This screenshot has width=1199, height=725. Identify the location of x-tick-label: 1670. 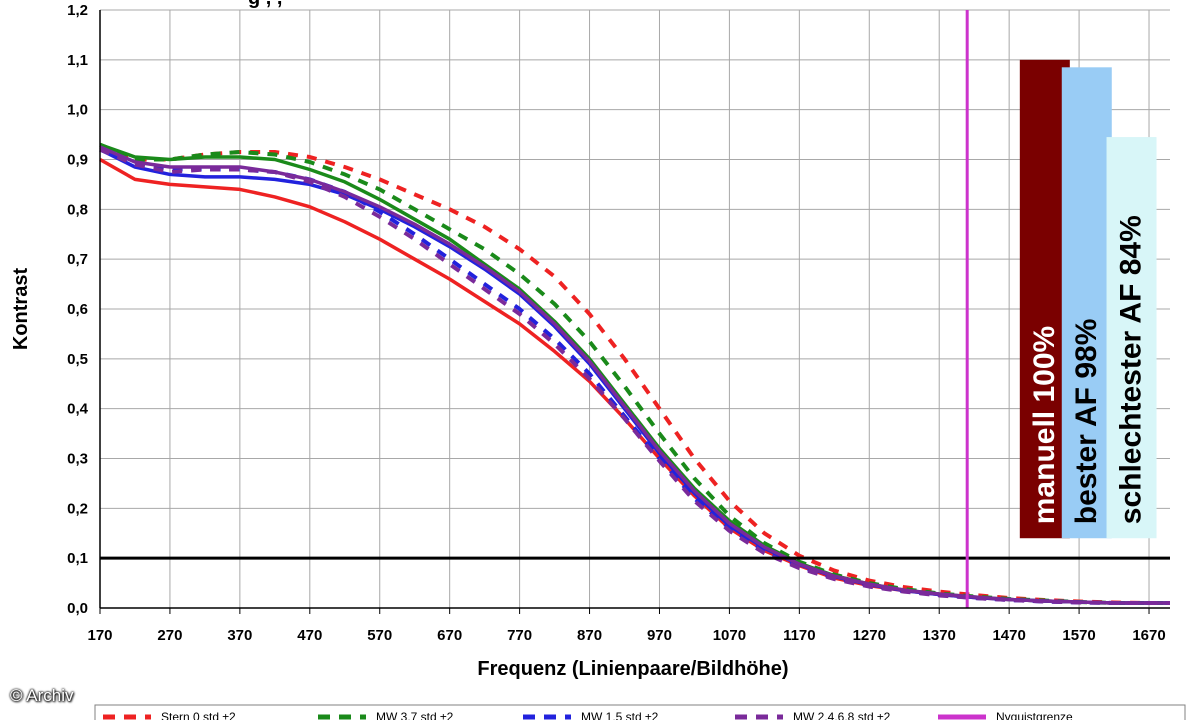
(1148, 635).